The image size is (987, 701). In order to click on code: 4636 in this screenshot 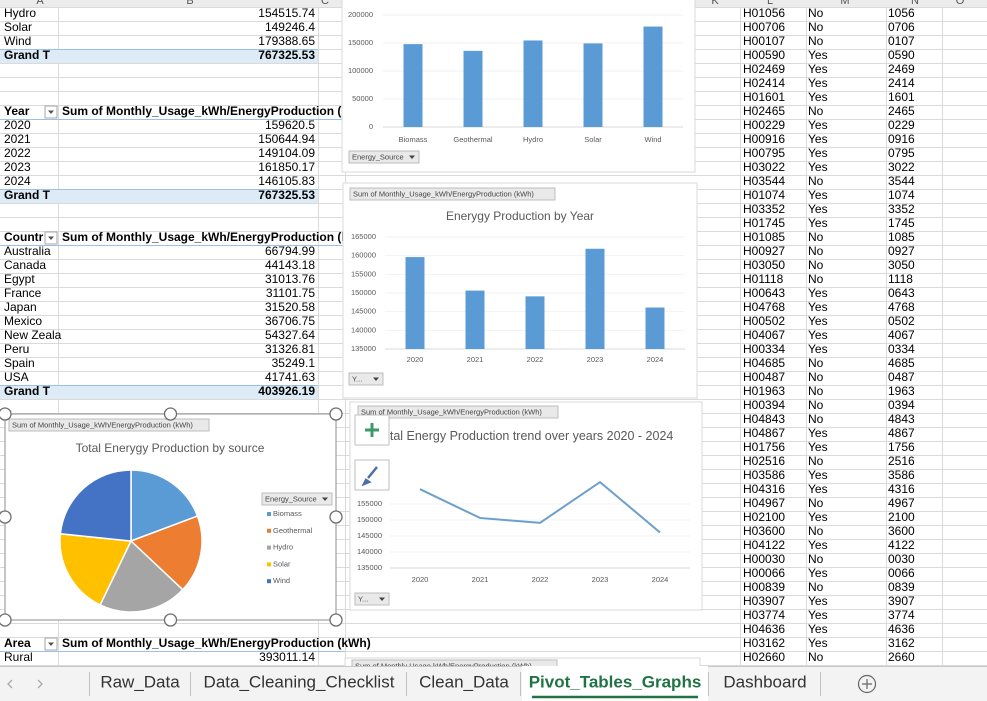, I will do `click(901, 629)`.